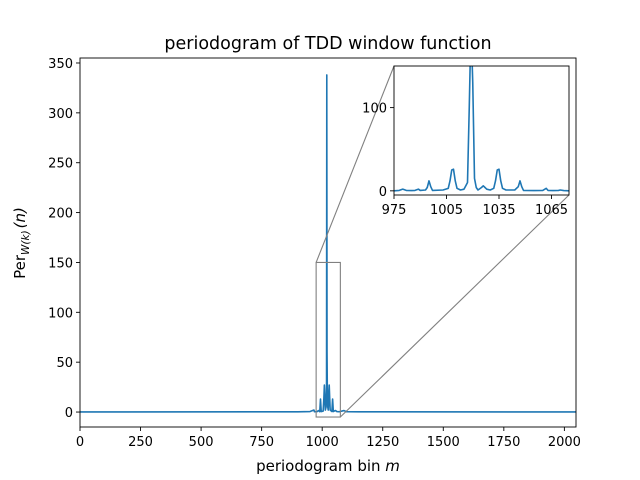 The image size is (640, 480). Describe the element at coordinates (69, 413) in the screenshot. I see `main-y-tick-label: 0` at that location.